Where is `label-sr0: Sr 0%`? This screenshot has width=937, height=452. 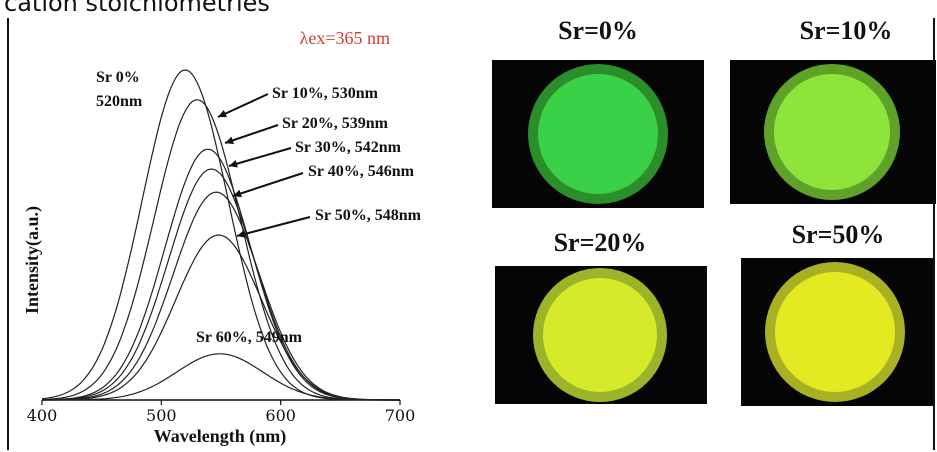 label-sr0: Sr 0% is located at coordinates (118, 77).